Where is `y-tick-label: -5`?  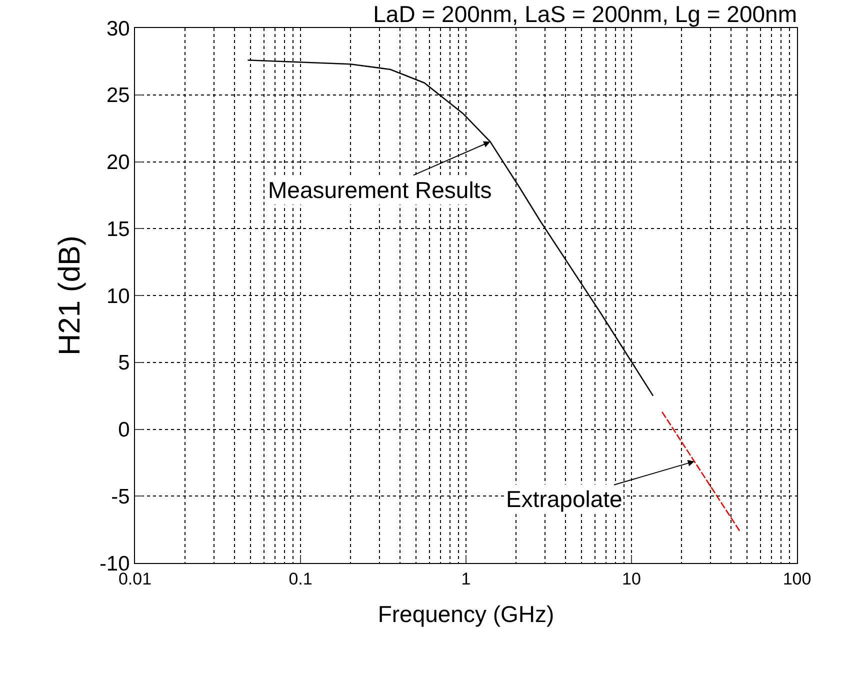
y-tick-label: -5 is located at coordinates (120, 496).